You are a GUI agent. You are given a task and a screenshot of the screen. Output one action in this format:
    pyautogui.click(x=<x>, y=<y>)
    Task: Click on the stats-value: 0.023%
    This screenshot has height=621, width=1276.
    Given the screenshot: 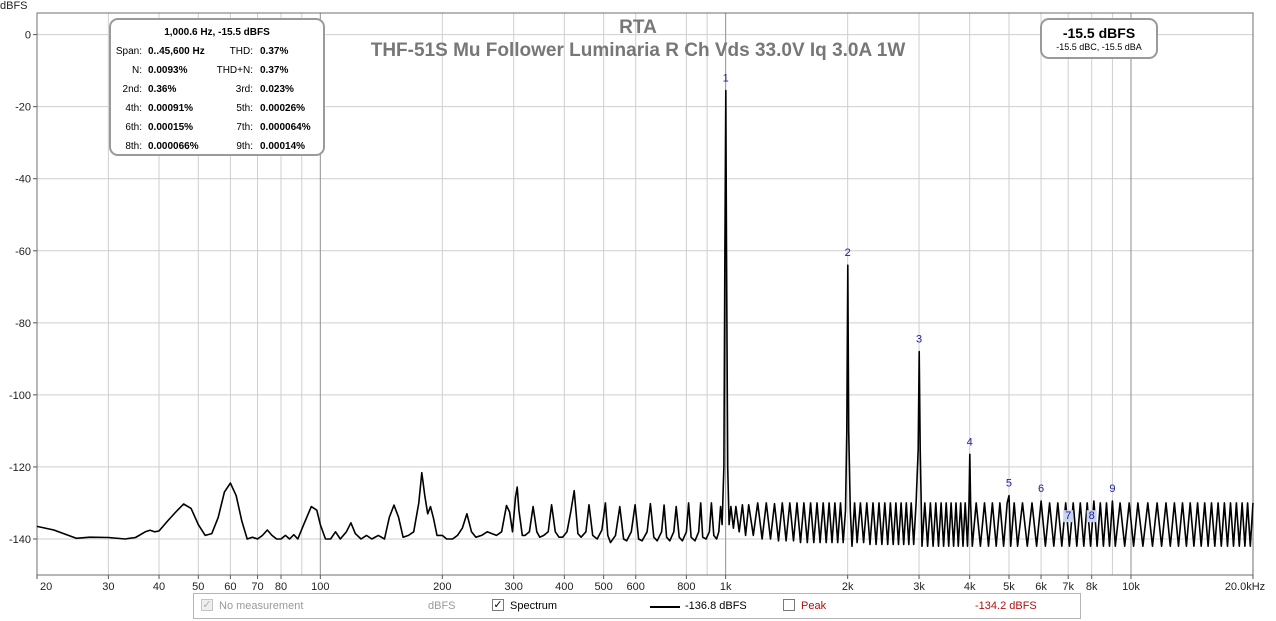 What is the action you would take?
    pyautogui.click(x=277, y=89)
    